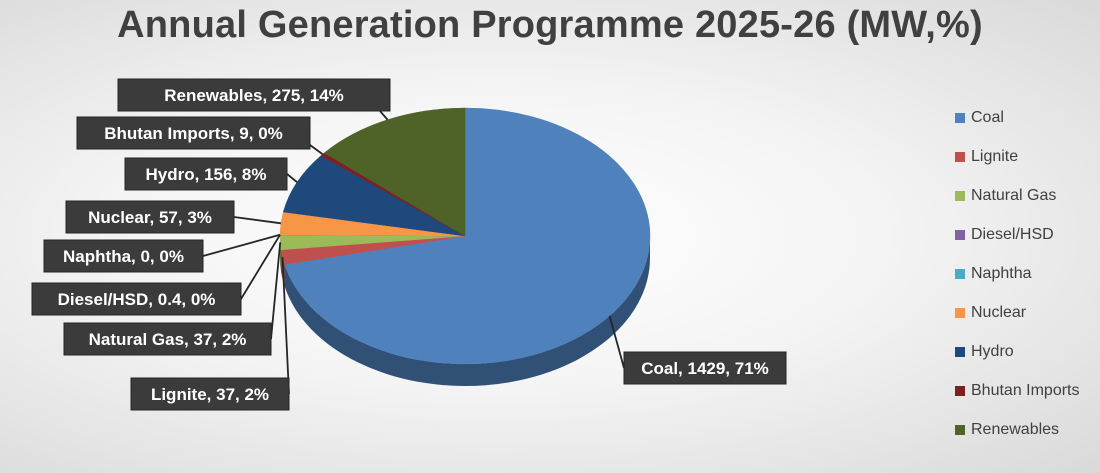 This screenshot has width=1100, height=473. I want to click on data-label-box-bhutan-imports, so click(193, 133).